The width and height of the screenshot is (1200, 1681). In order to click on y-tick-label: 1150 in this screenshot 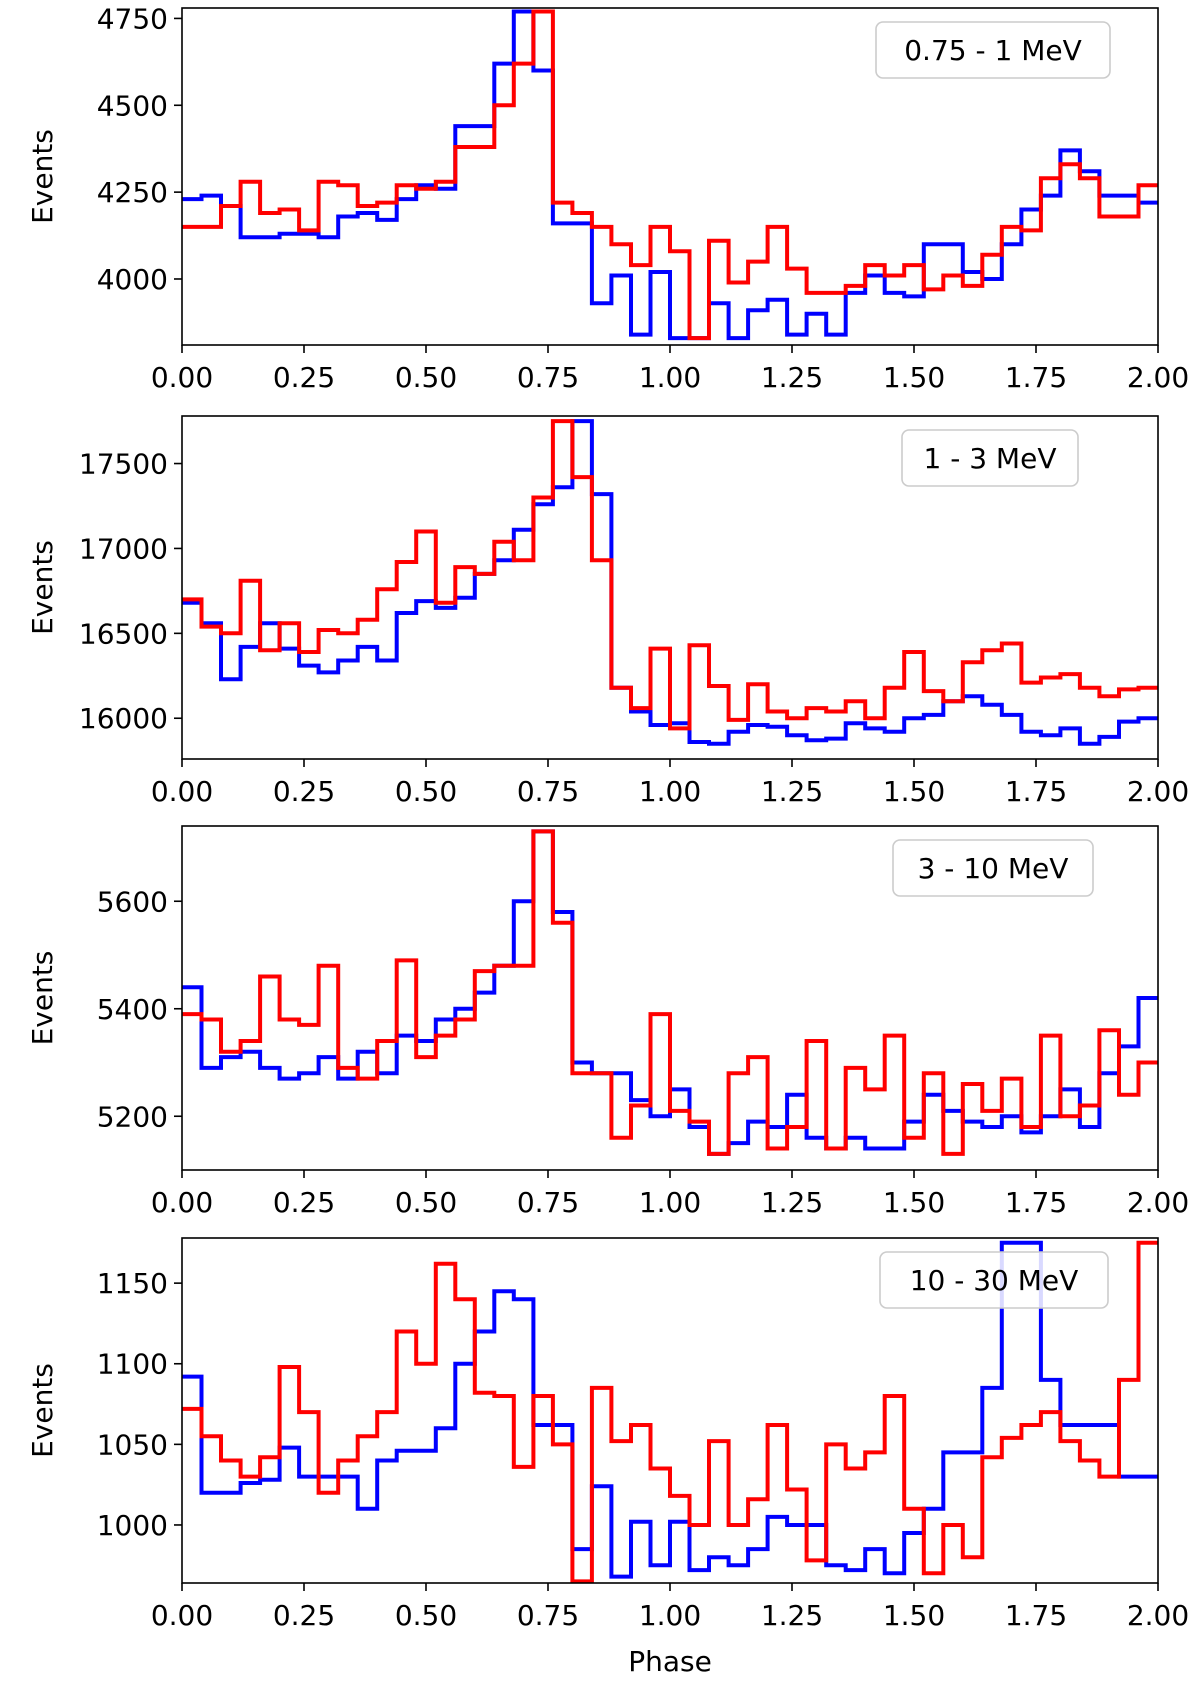, I will do `click(132, 1283)`.